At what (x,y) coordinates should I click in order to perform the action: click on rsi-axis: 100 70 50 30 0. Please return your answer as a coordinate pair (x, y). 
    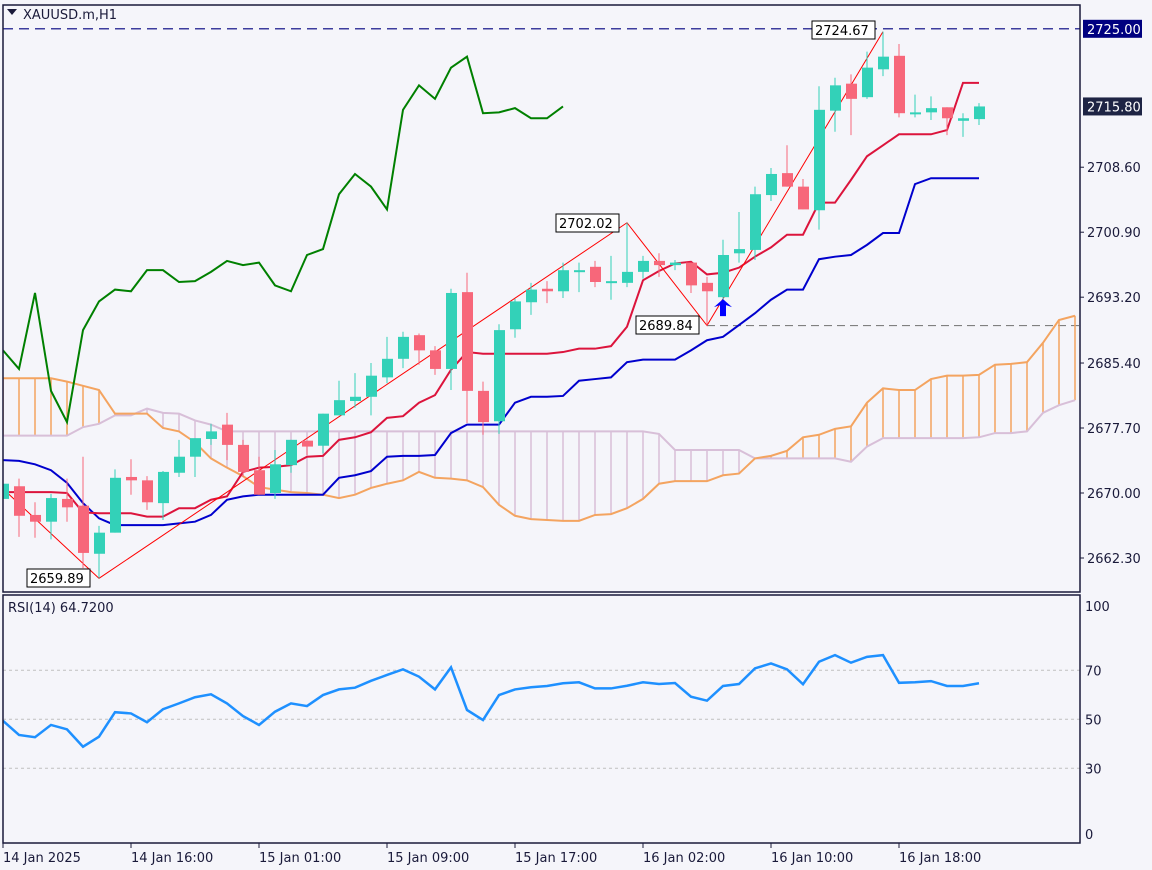
    Looking at the image, I should click on (1097, 721).